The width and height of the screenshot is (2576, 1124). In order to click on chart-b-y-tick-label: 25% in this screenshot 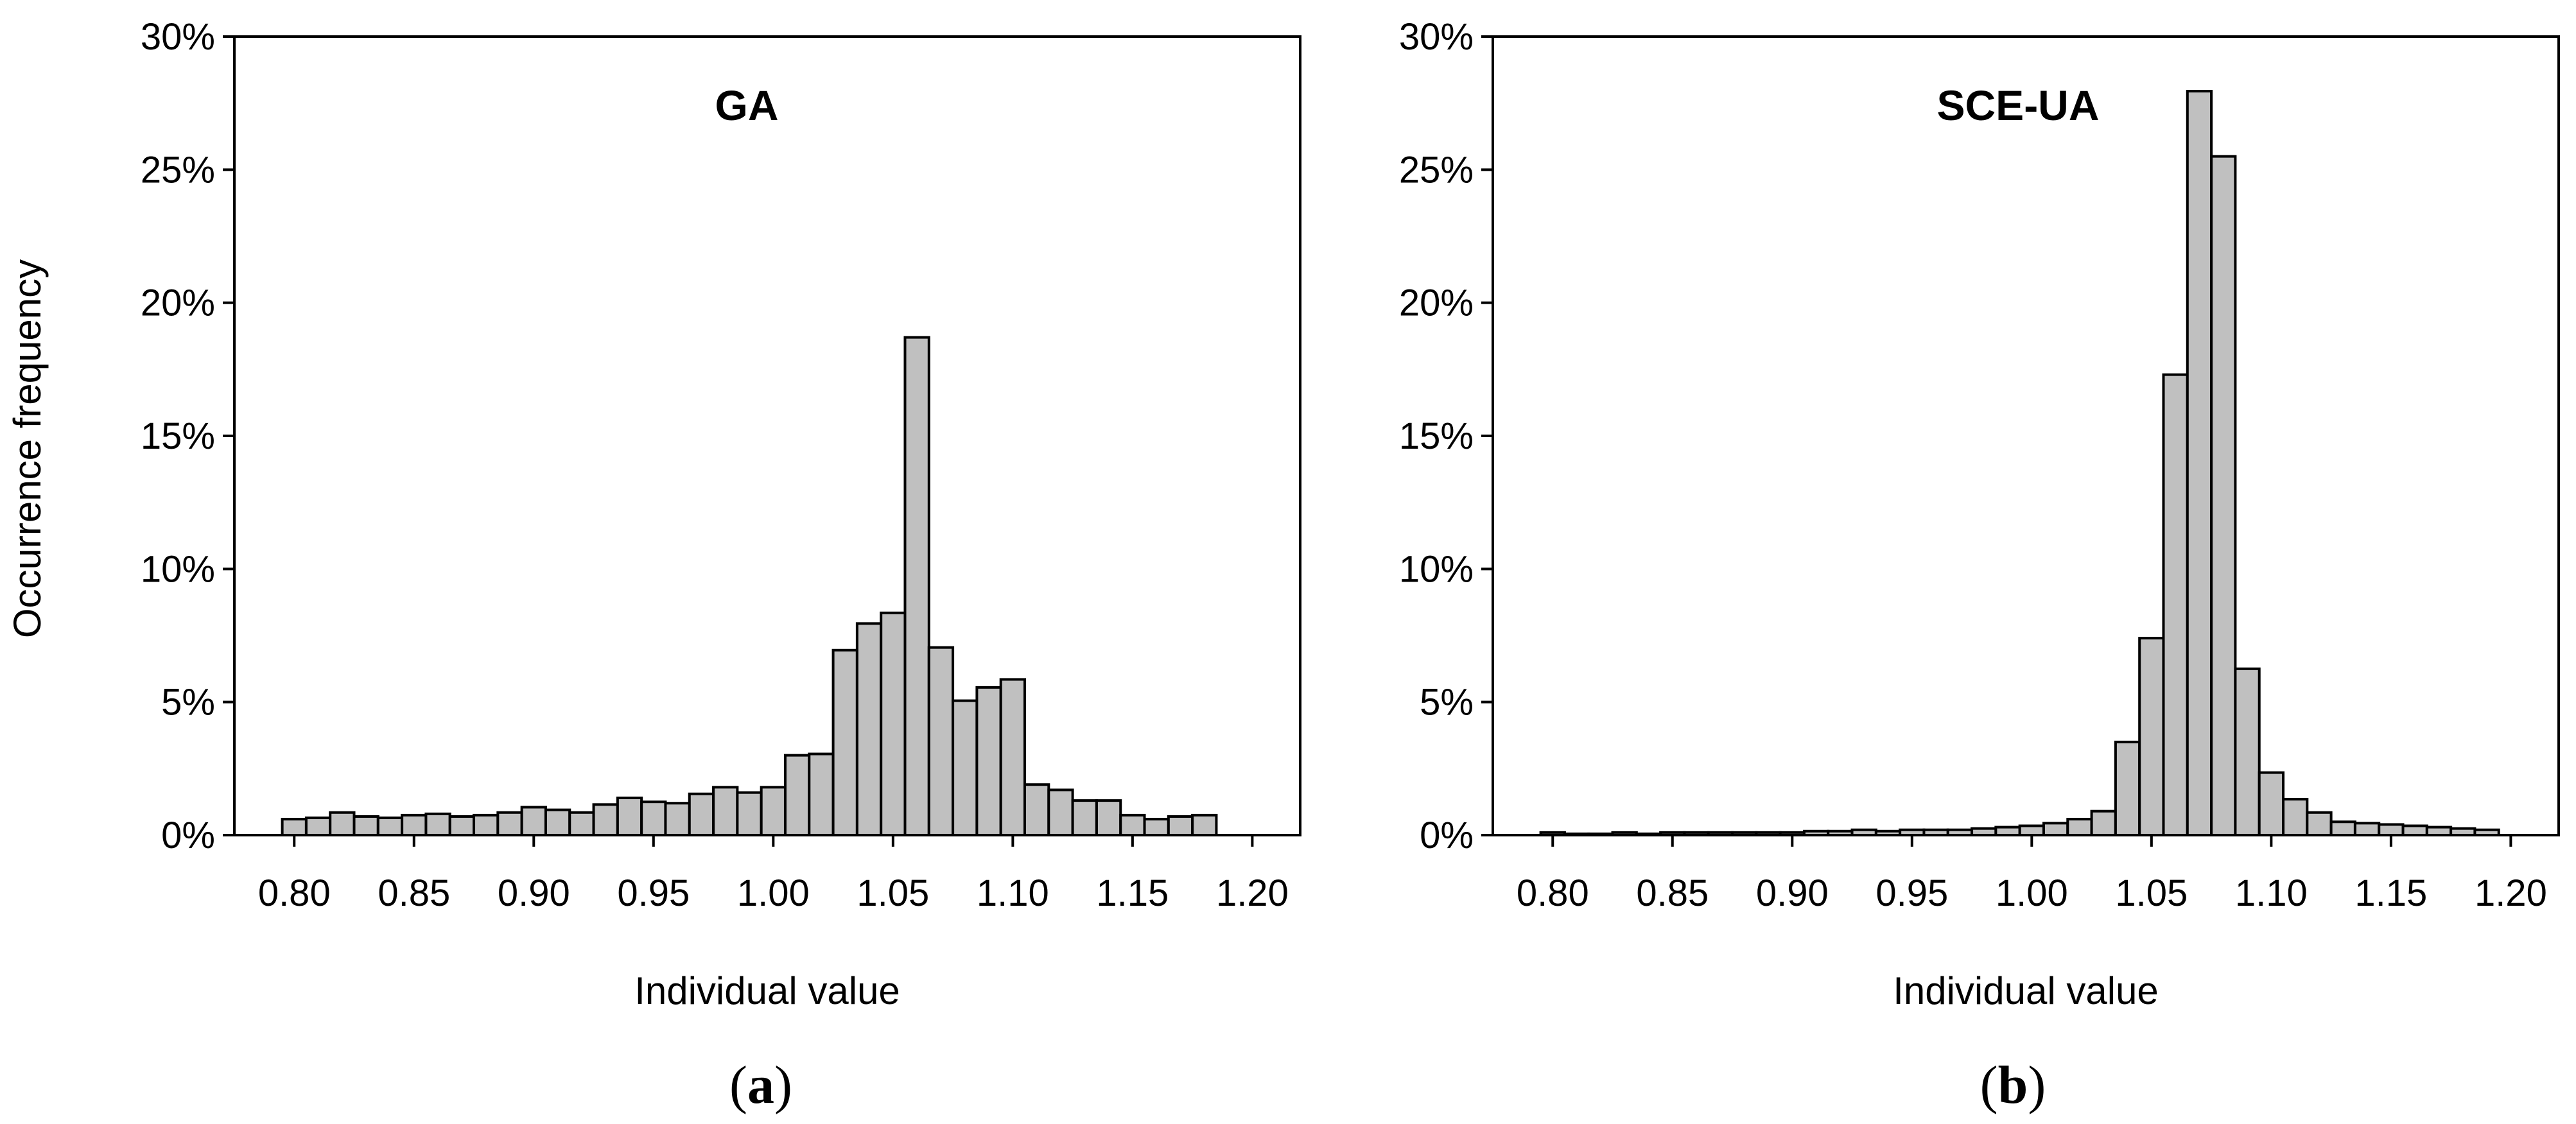, I will do `click(1436, 170)`.